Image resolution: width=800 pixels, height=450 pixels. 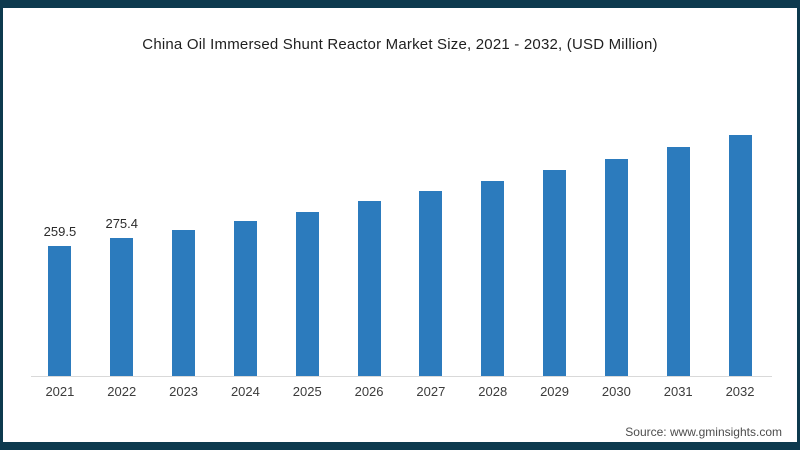 I want to click on bar-value-label: 259.5, so click(x=60, y=231).